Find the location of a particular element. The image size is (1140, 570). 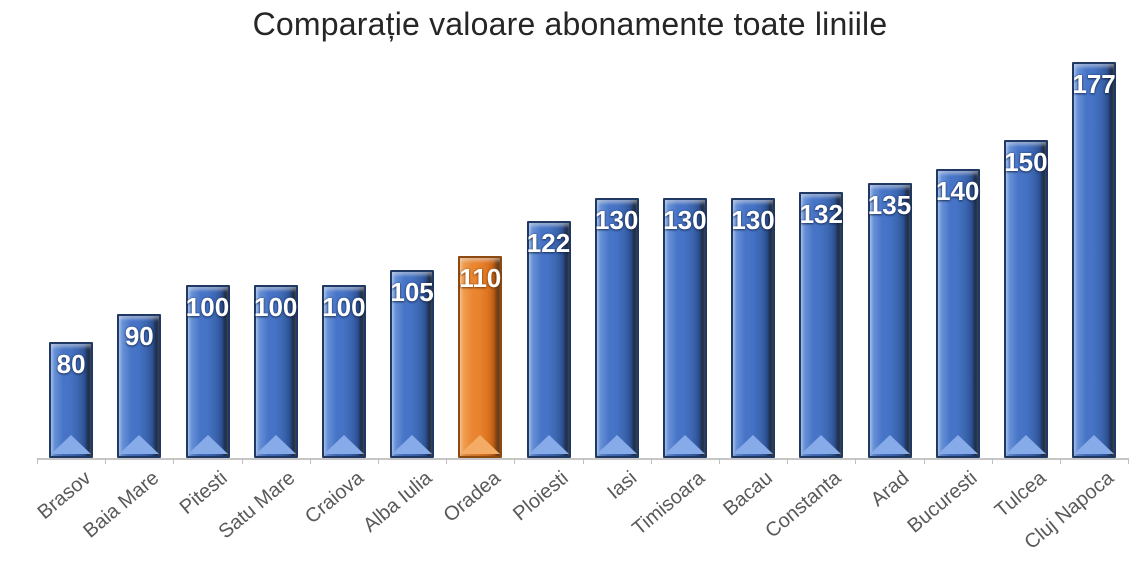

category-label: Timisoara is located at coordinates (669, 503).